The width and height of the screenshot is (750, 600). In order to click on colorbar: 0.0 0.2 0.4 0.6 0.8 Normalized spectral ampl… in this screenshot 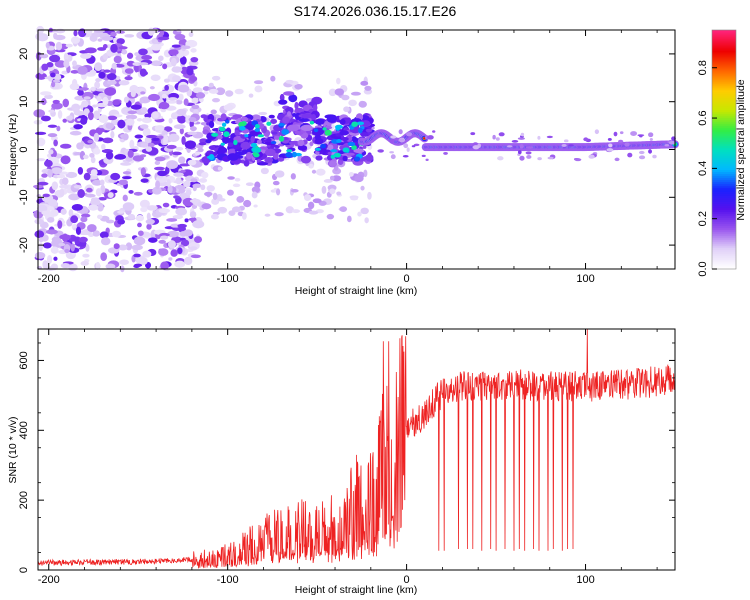, I will do `click(722, 153)`.